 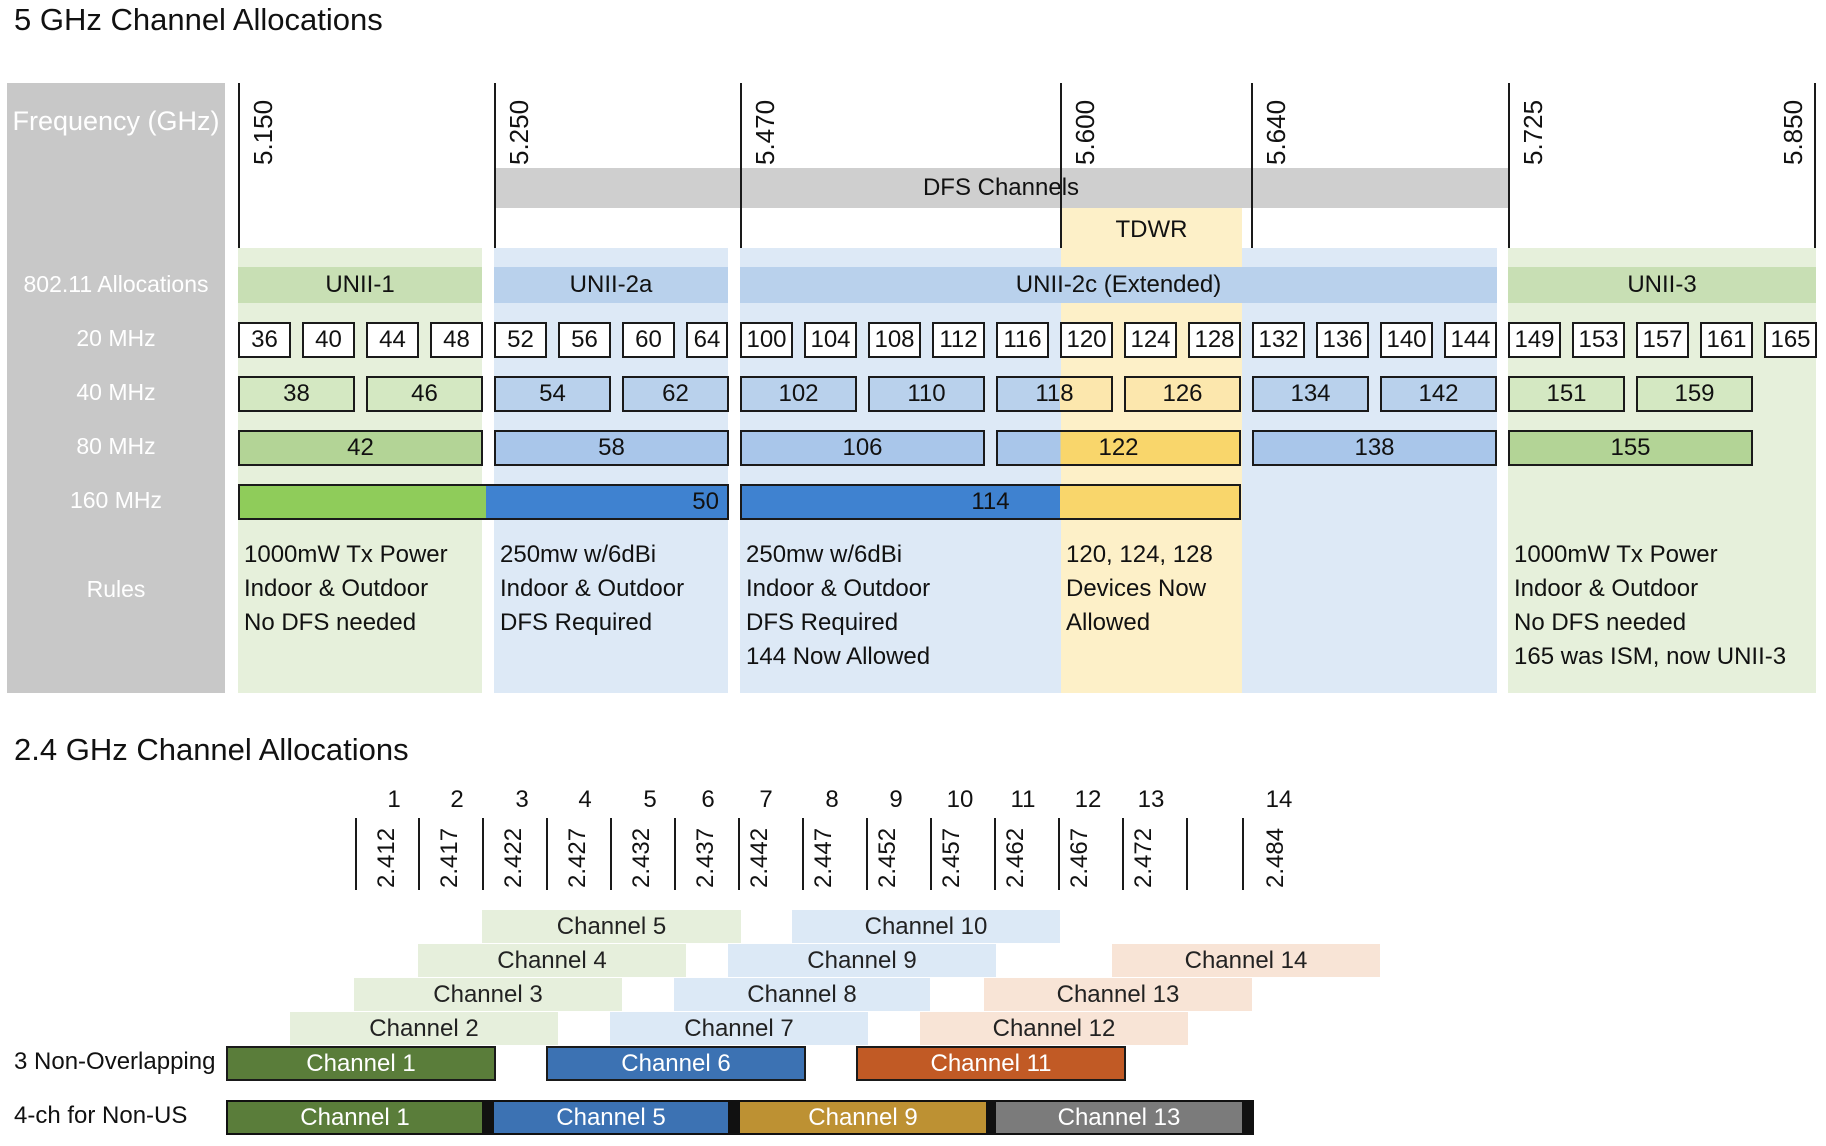 I want to click on rules-tdwr-line1: 120, 124, 128, so click(x=1139, y=554).